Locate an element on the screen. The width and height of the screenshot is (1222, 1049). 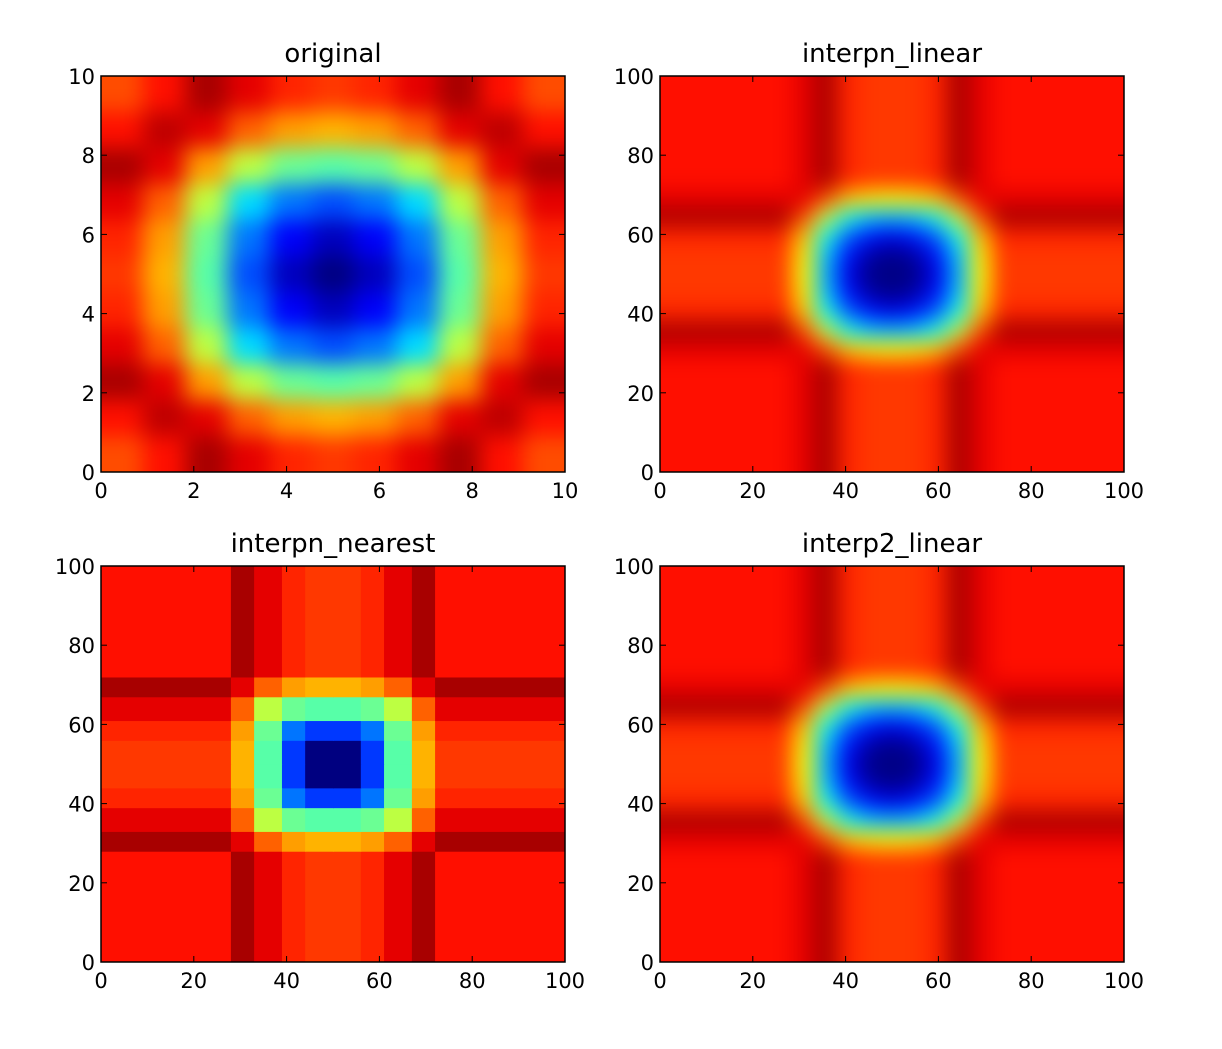
subplot-title: original is located at coordinates (332, 54).